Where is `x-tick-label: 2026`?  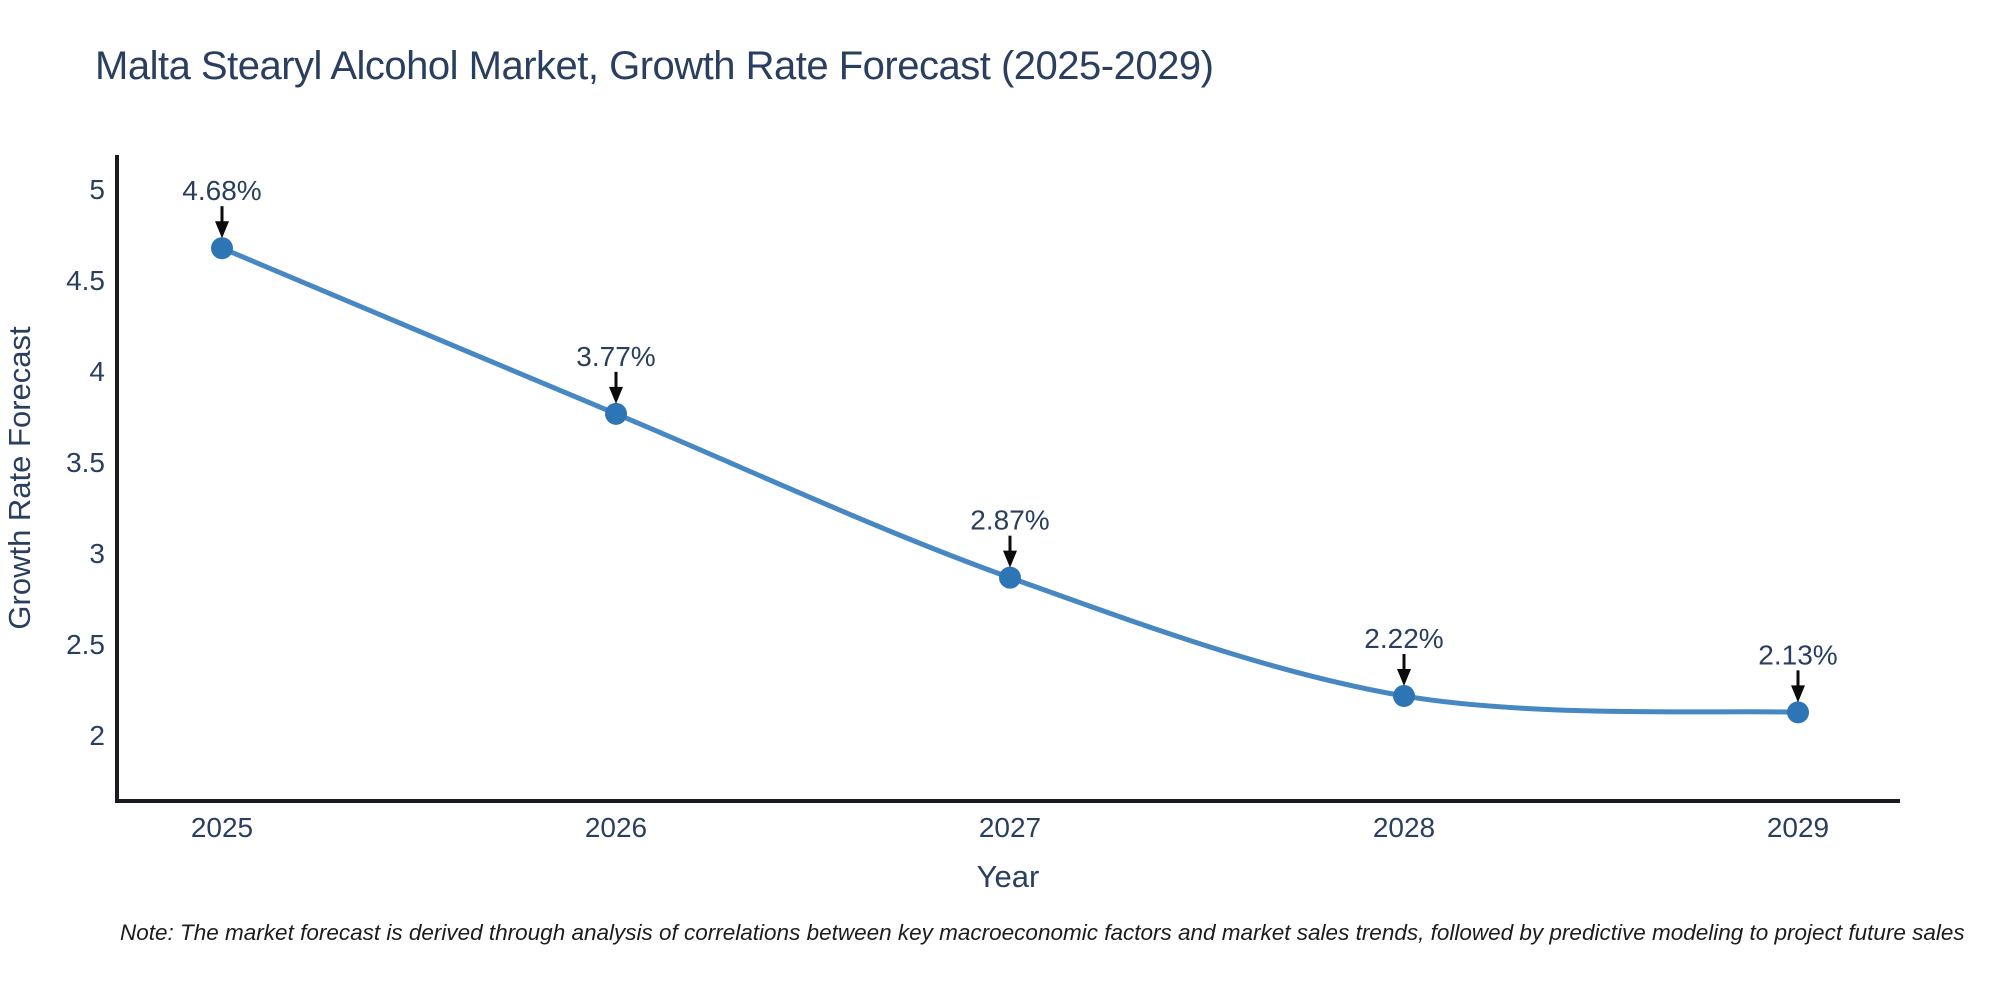 x-tick-label: 2026 is located at coordinates (616, 827).